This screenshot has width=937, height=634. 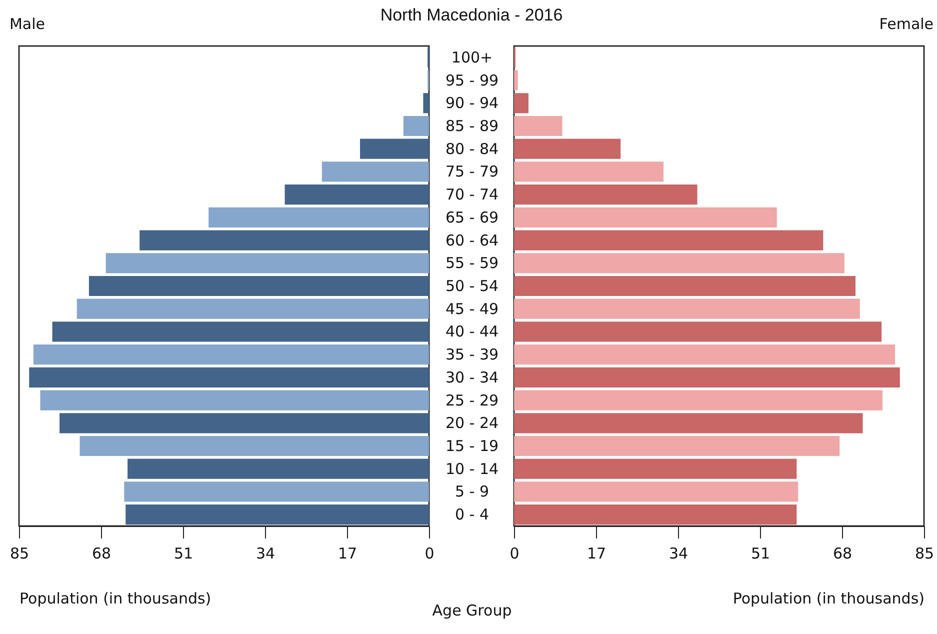 What do you see at coordinates (472, 446) in the screenshot?
I see `y-tick-label: 15 - 19` at bounding box center [472, 446].